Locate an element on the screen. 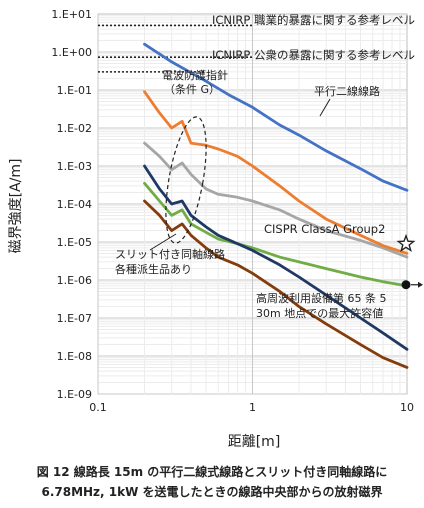 The width and height of the screenshot is (424, 508). y-tick-label: 1.E+01 is located at coordinates (71, 14).